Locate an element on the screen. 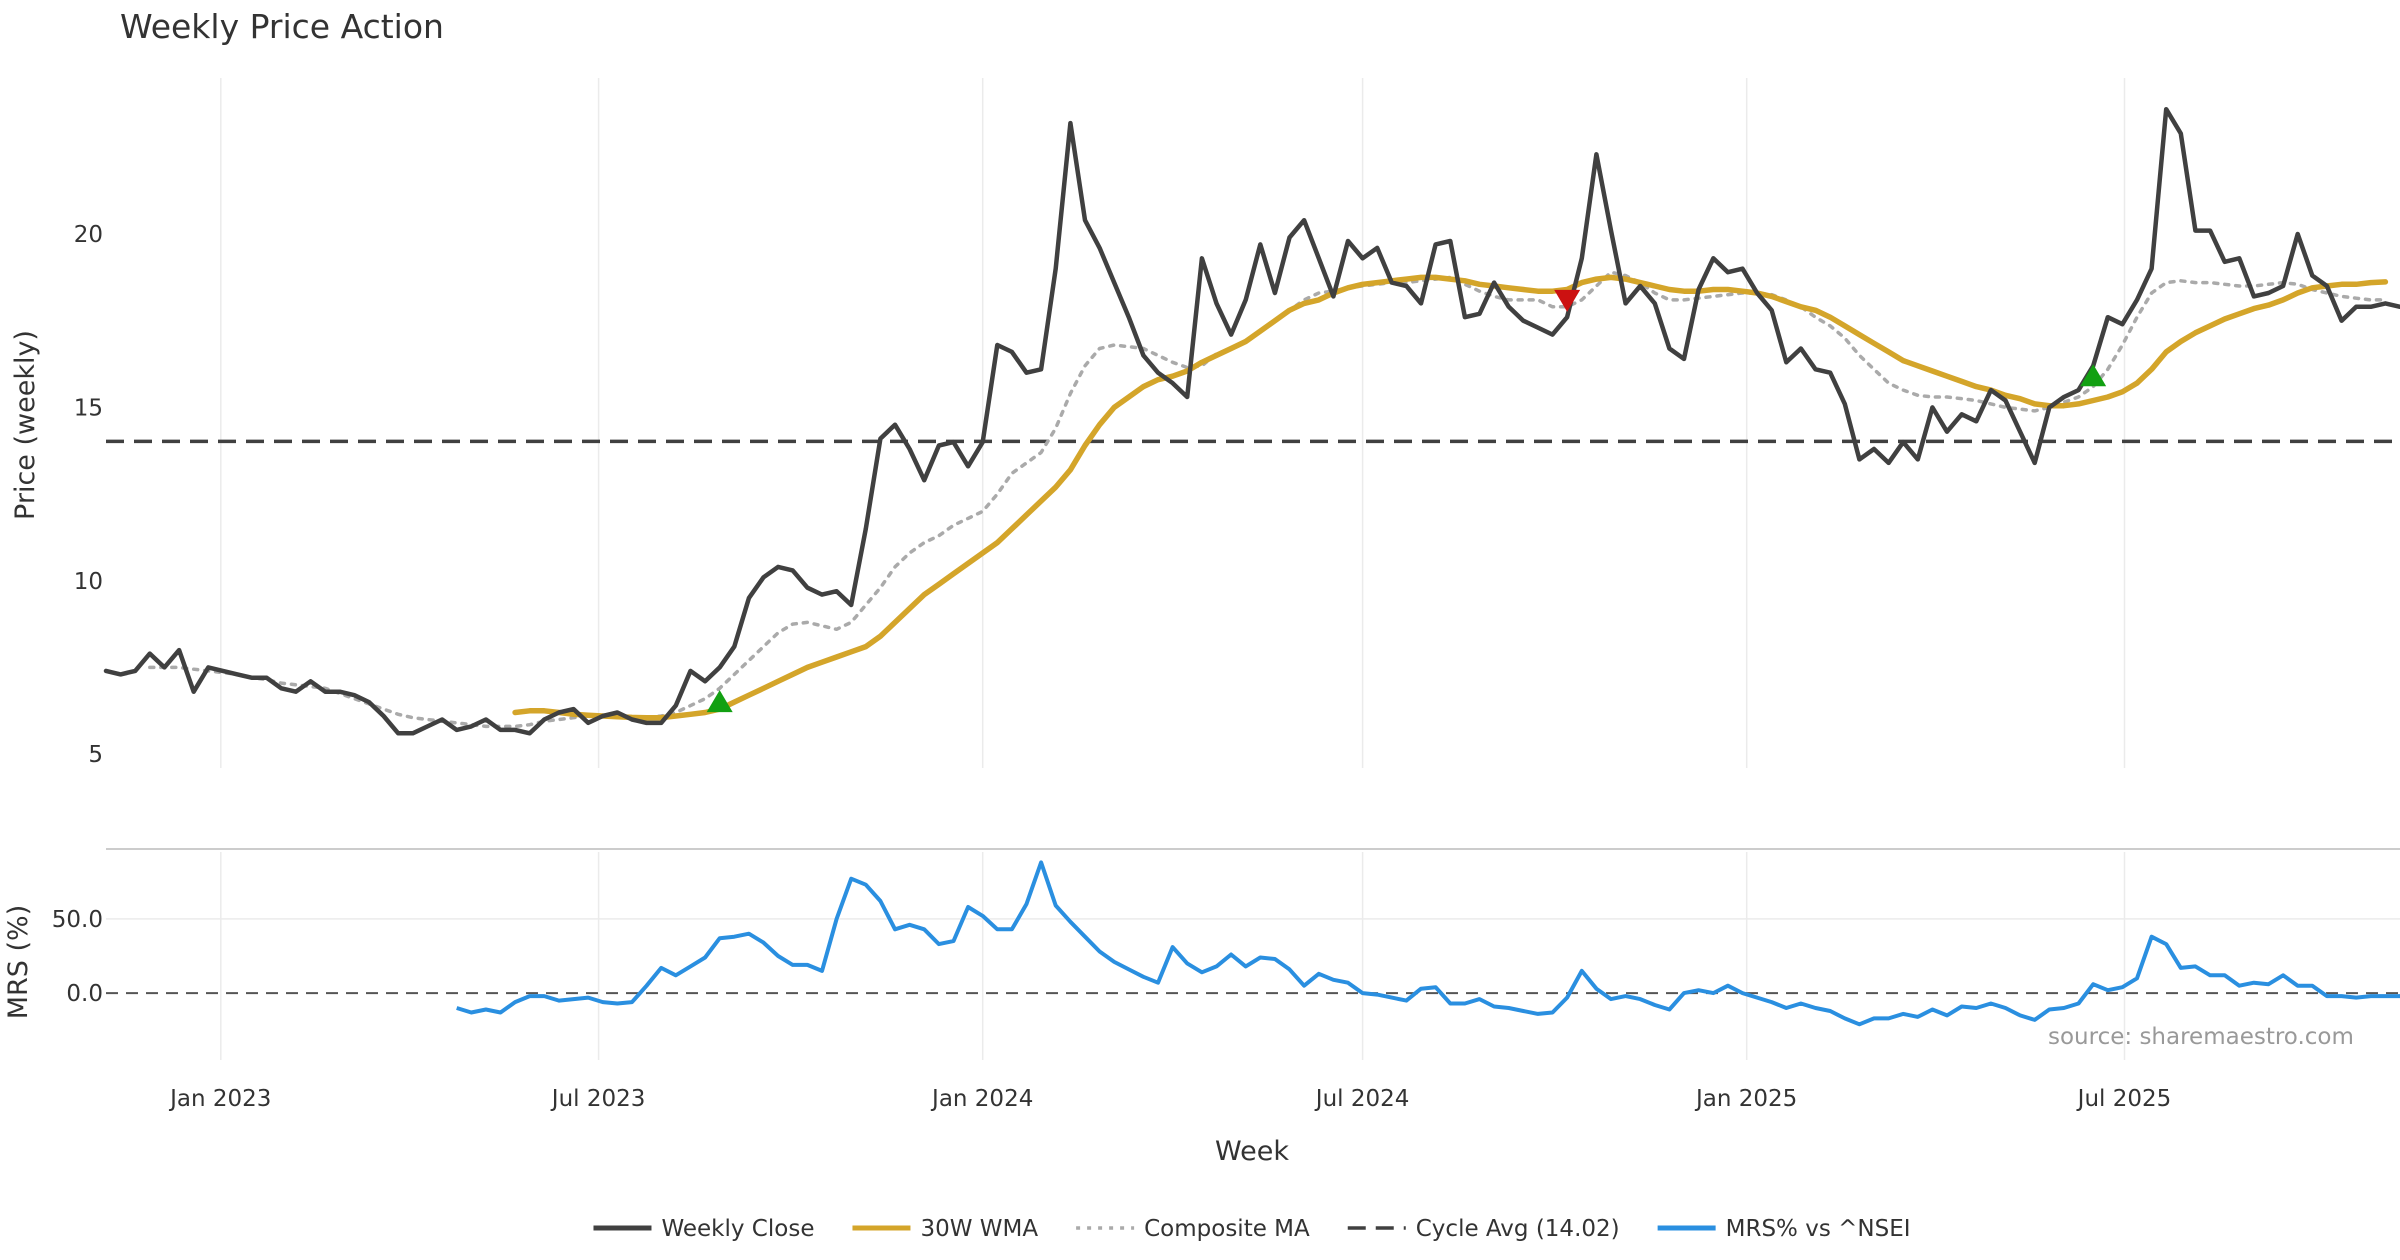  legend-label-3: Cycle Avg (14.02) is located at coordinates (1518, 1229).